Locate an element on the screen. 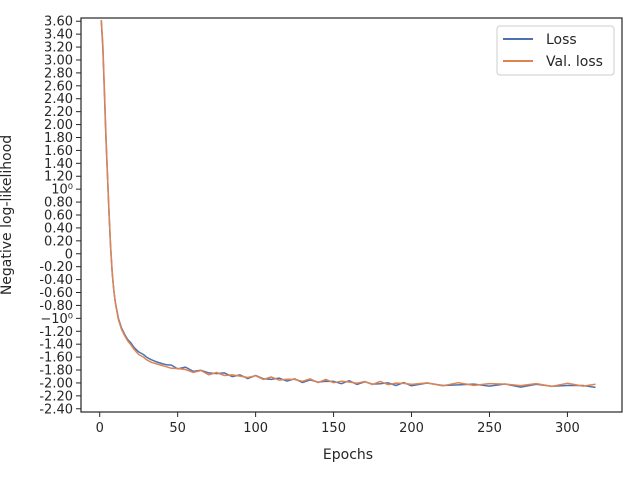 This screenshot has width=640, height=480. x-tick-label: 50 is located at coordinates (177, 428).